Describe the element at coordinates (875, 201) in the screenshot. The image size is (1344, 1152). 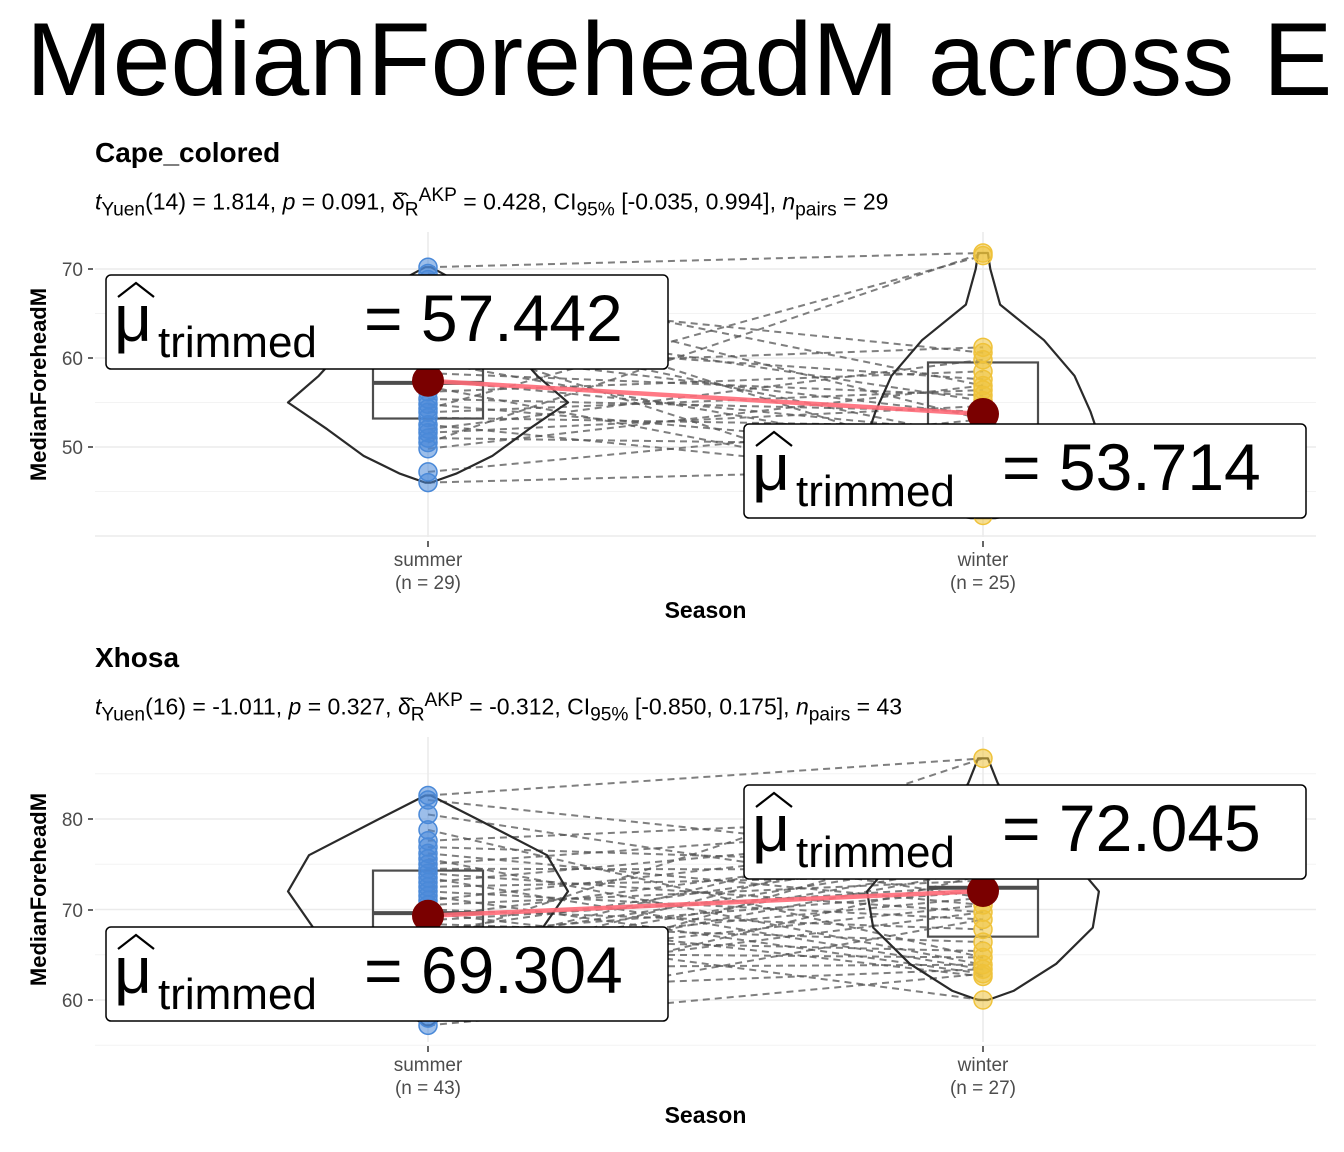
I see `stat-npairs: 29` at that location.